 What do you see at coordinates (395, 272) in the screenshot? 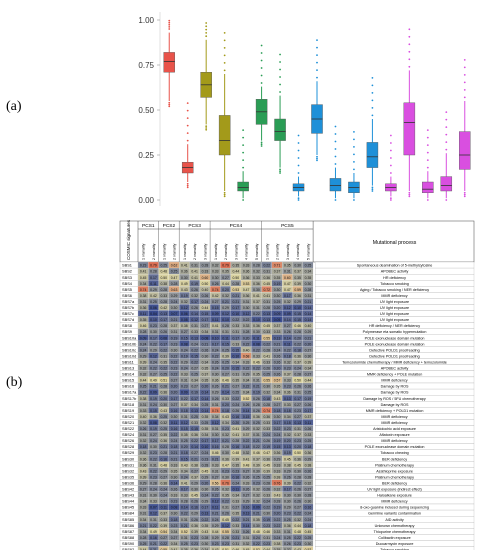
I see `process-label: APOBEC activity` at bounding box center [395, 272].